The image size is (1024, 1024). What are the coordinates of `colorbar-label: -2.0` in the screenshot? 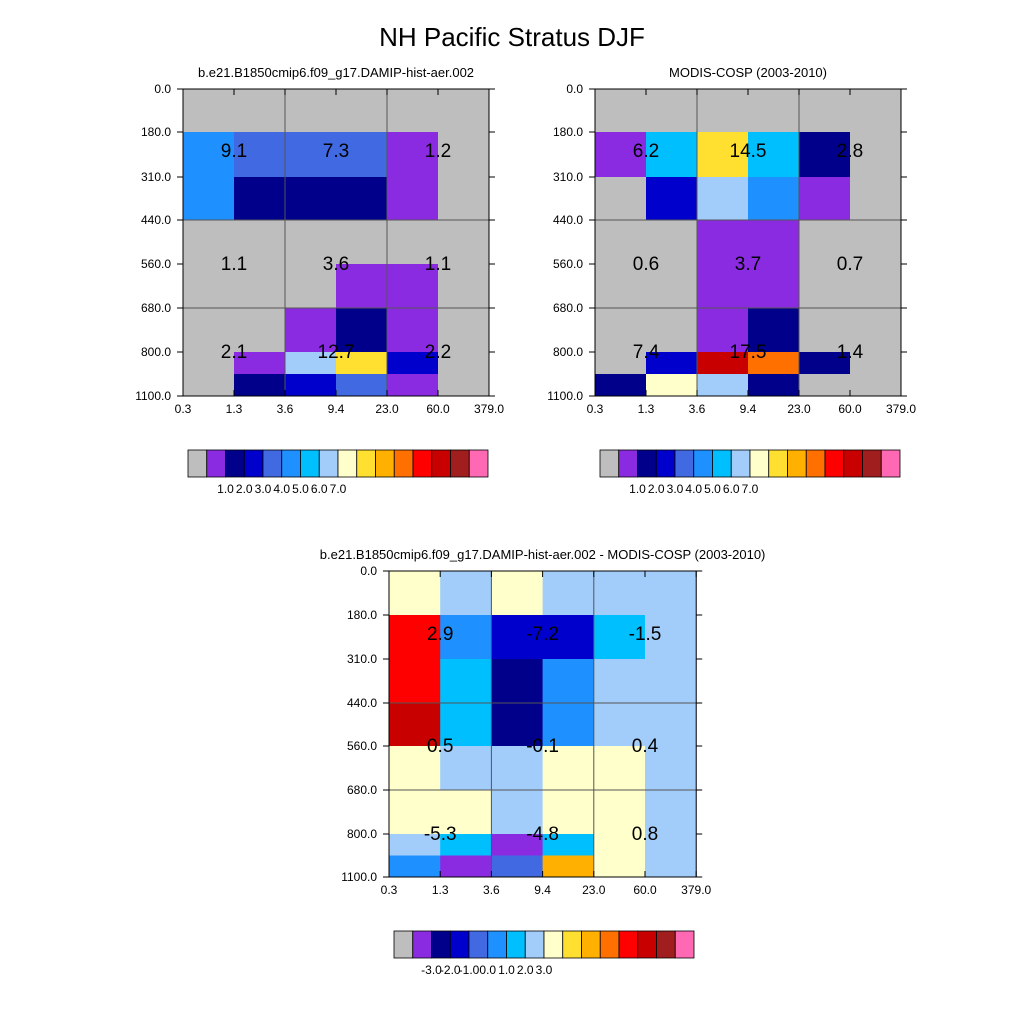 It's located at (450, 970).